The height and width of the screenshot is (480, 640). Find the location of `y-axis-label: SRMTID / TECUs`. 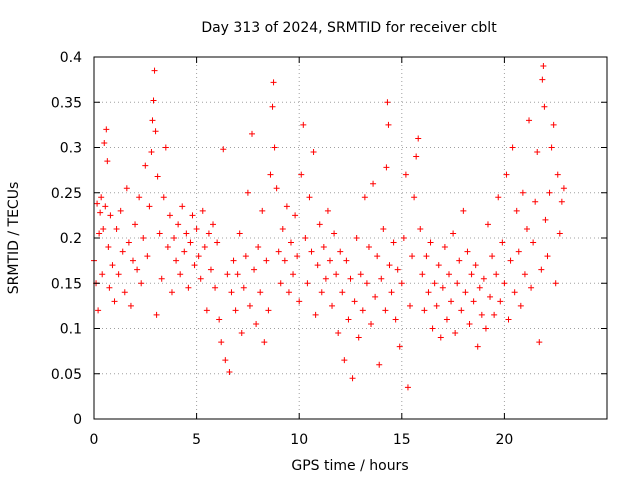

y-axis-label: SRMTID / TECUs is located at coordinates (14, 238).